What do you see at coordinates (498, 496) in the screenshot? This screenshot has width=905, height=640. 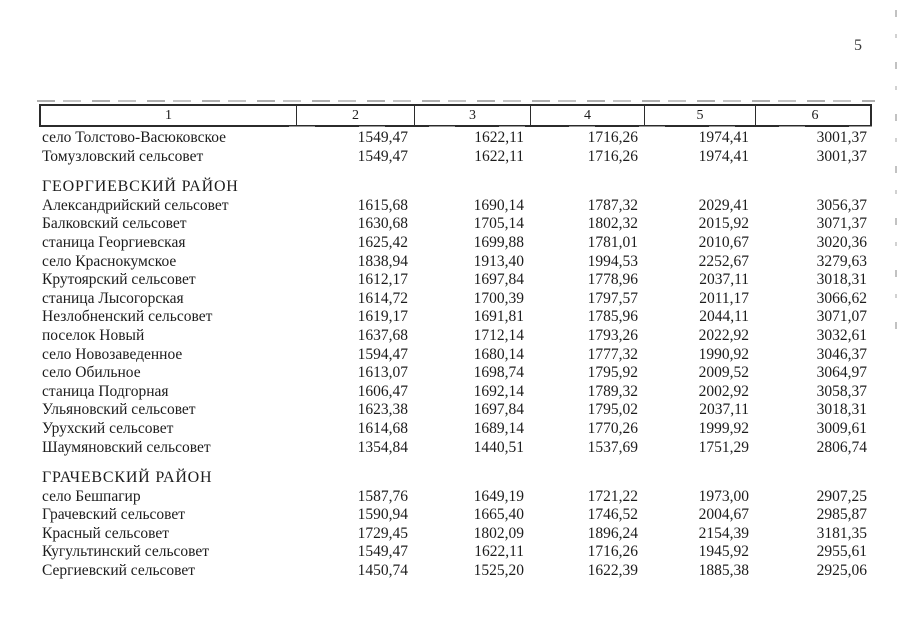 I see `value-cell: 1649,19` at bounding box center [498, 496].